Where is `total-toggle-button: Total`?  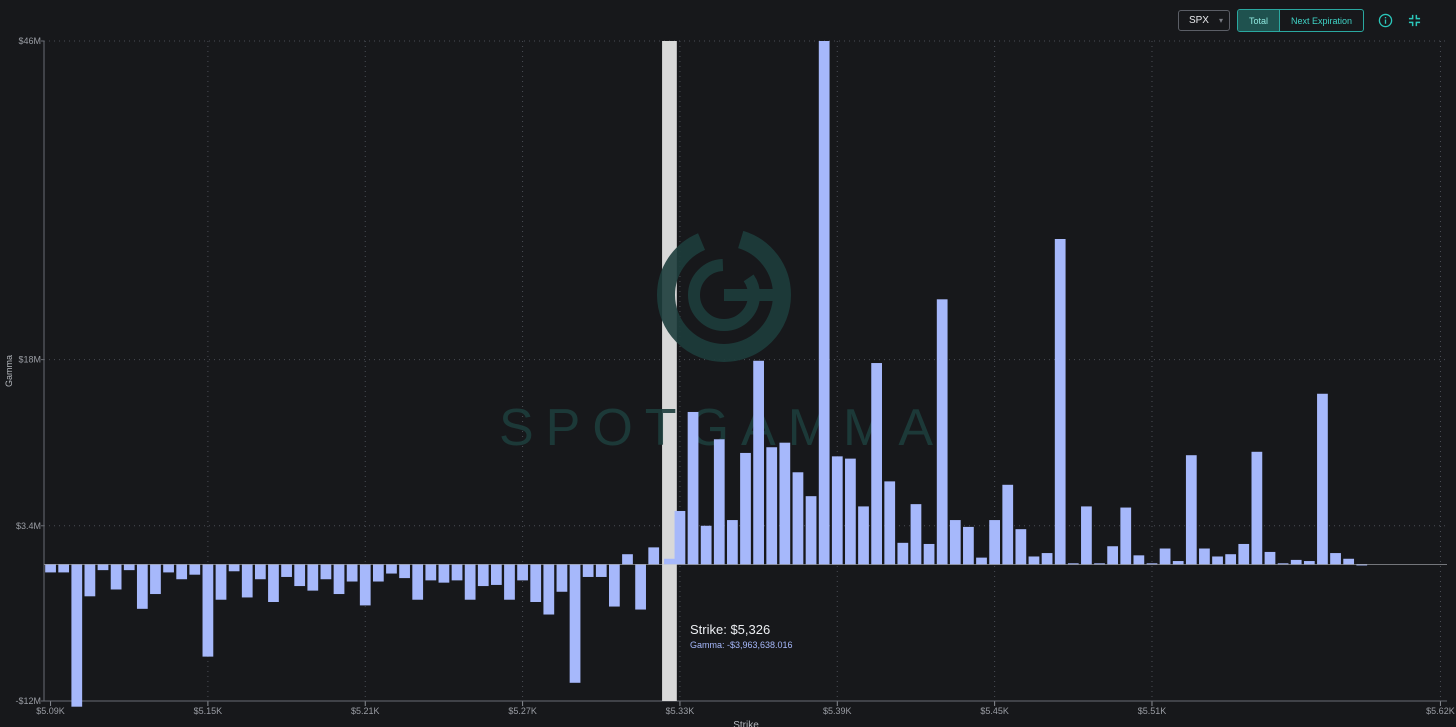 total-toggle-button: Total is located at coordinates (1258, 20).